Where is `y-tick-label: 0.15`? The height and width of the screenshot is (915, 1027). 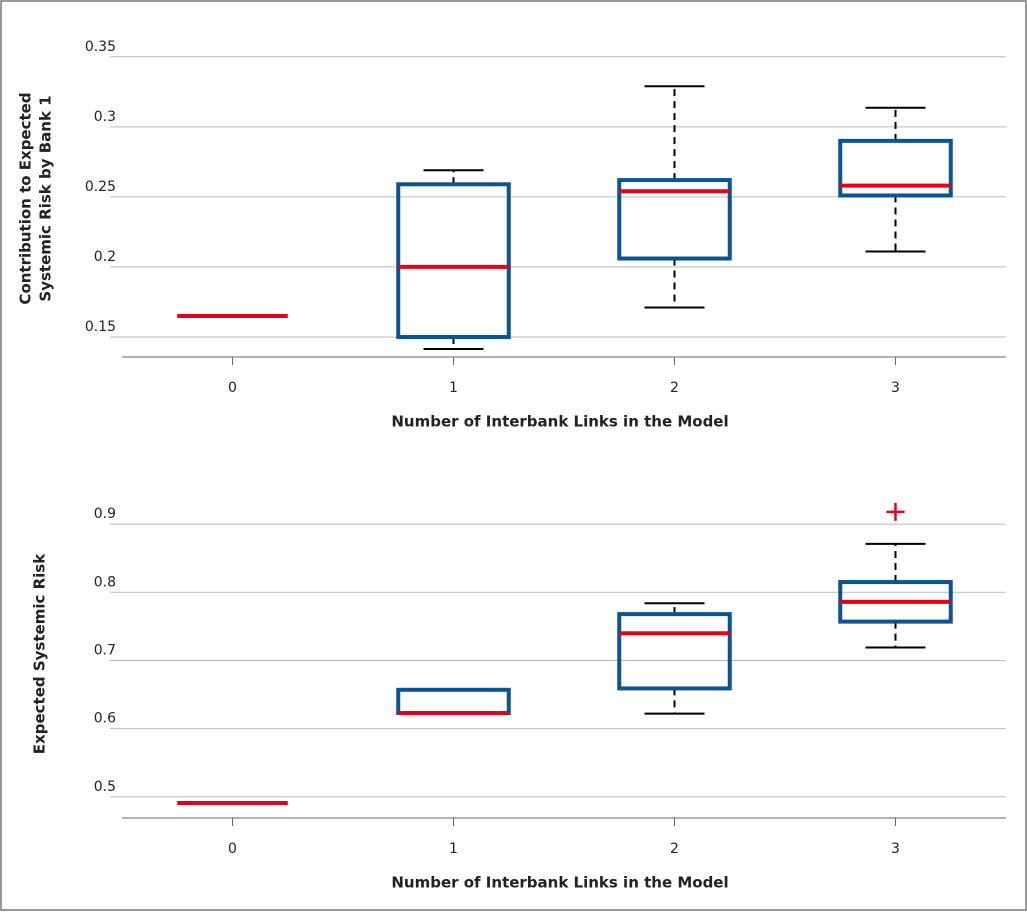
y-tick-label: 0.15 is located at coordinates (100, 327).